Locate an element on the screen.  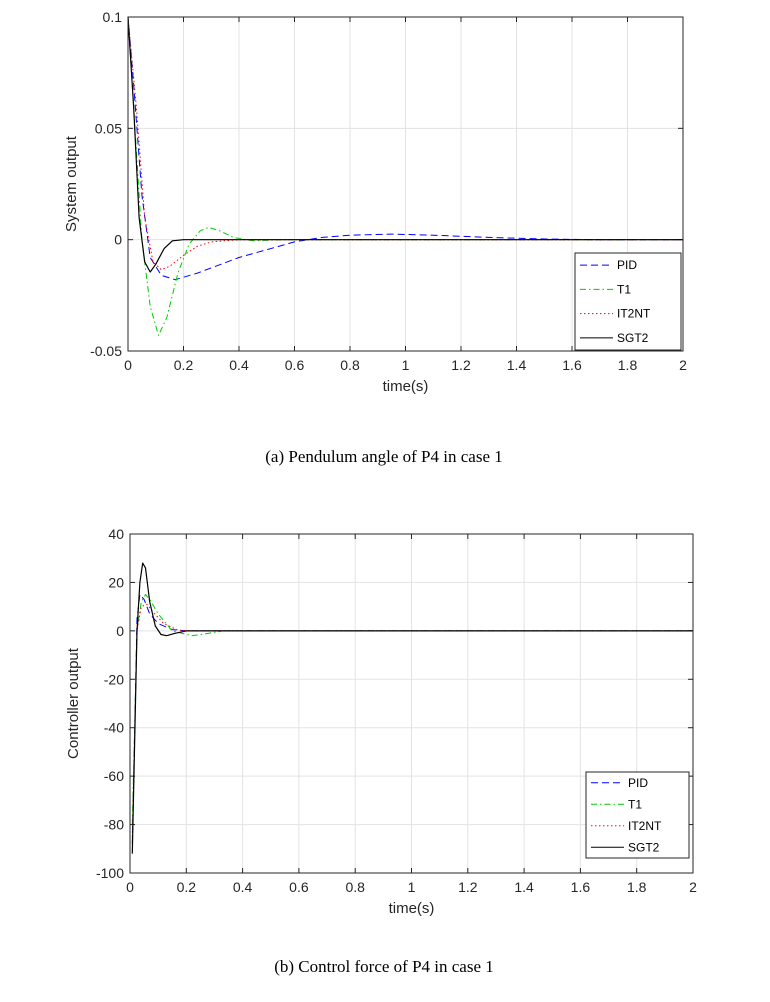
figure-caption: (b) Control force of P4 in case 1 is located at coordinates (384, 966).